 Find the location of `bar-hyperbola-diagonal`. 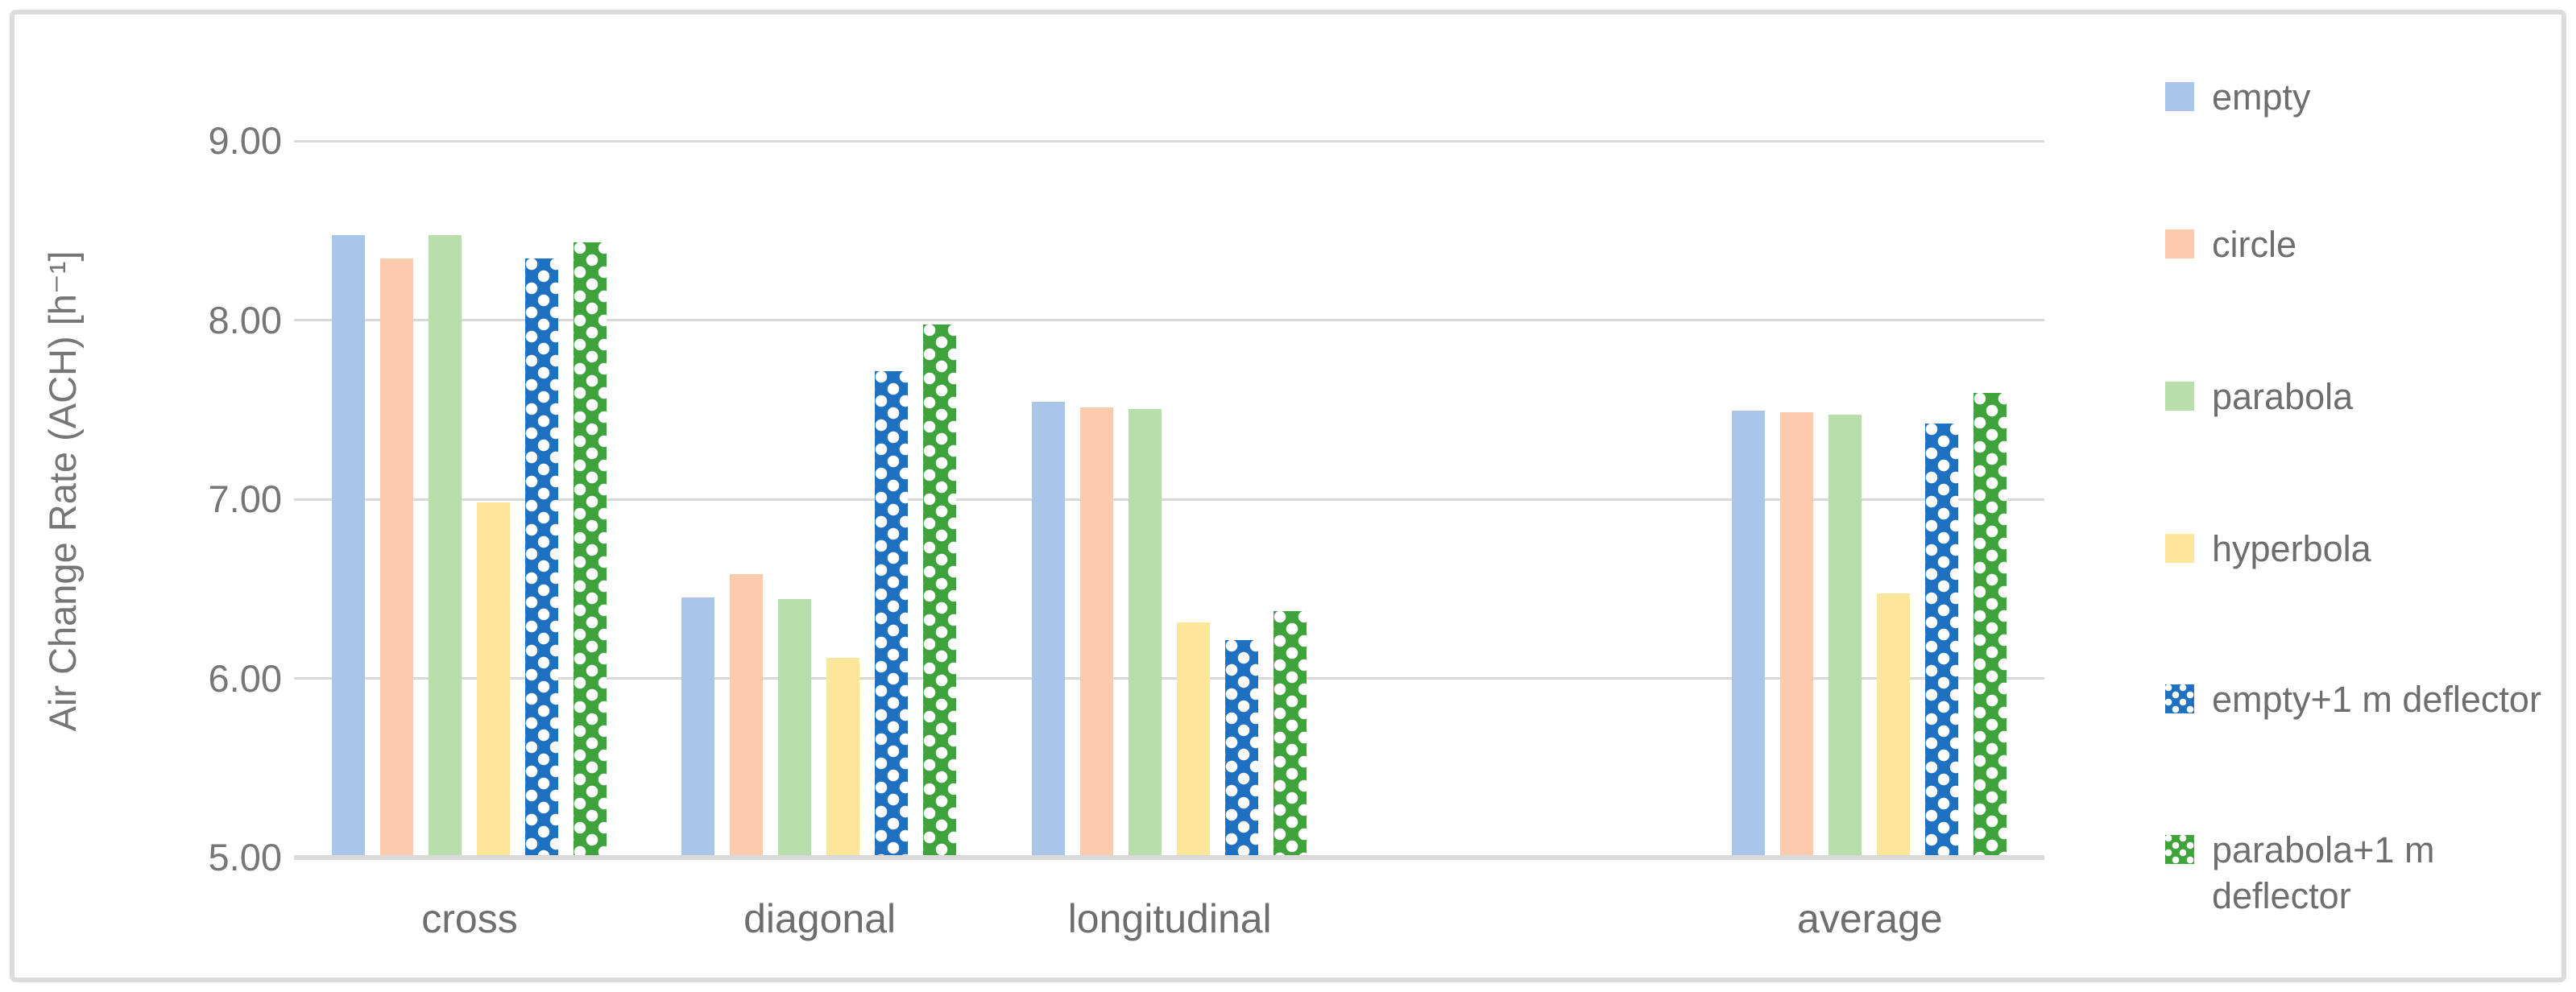

bar-hyperbola-diagonal is located at coordinates (843, 756).